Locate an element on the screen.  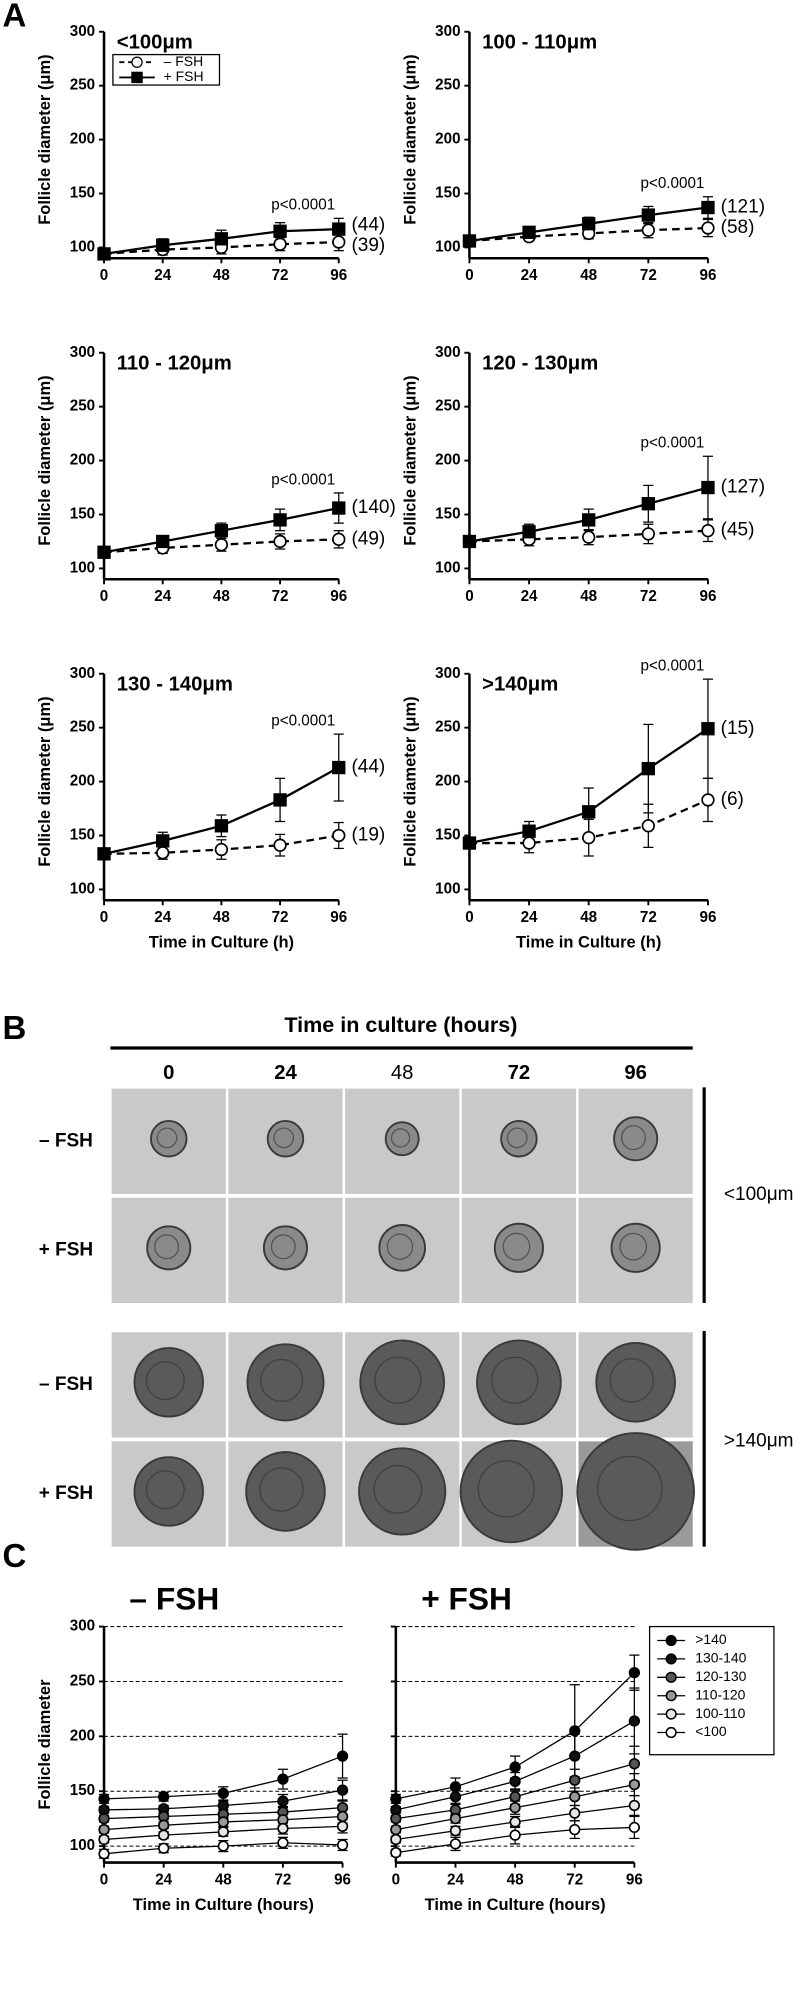
x-axis-label: Time in Culture (hours) is located at coordinates (515, 1905).